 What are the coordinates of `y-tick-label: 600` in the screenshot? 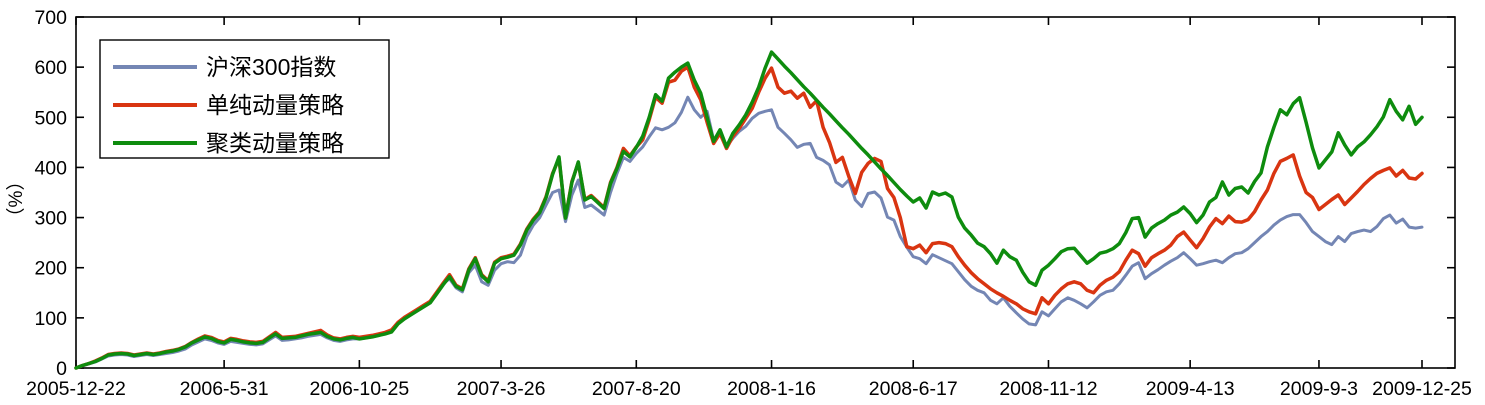 It's located at (50, 68).